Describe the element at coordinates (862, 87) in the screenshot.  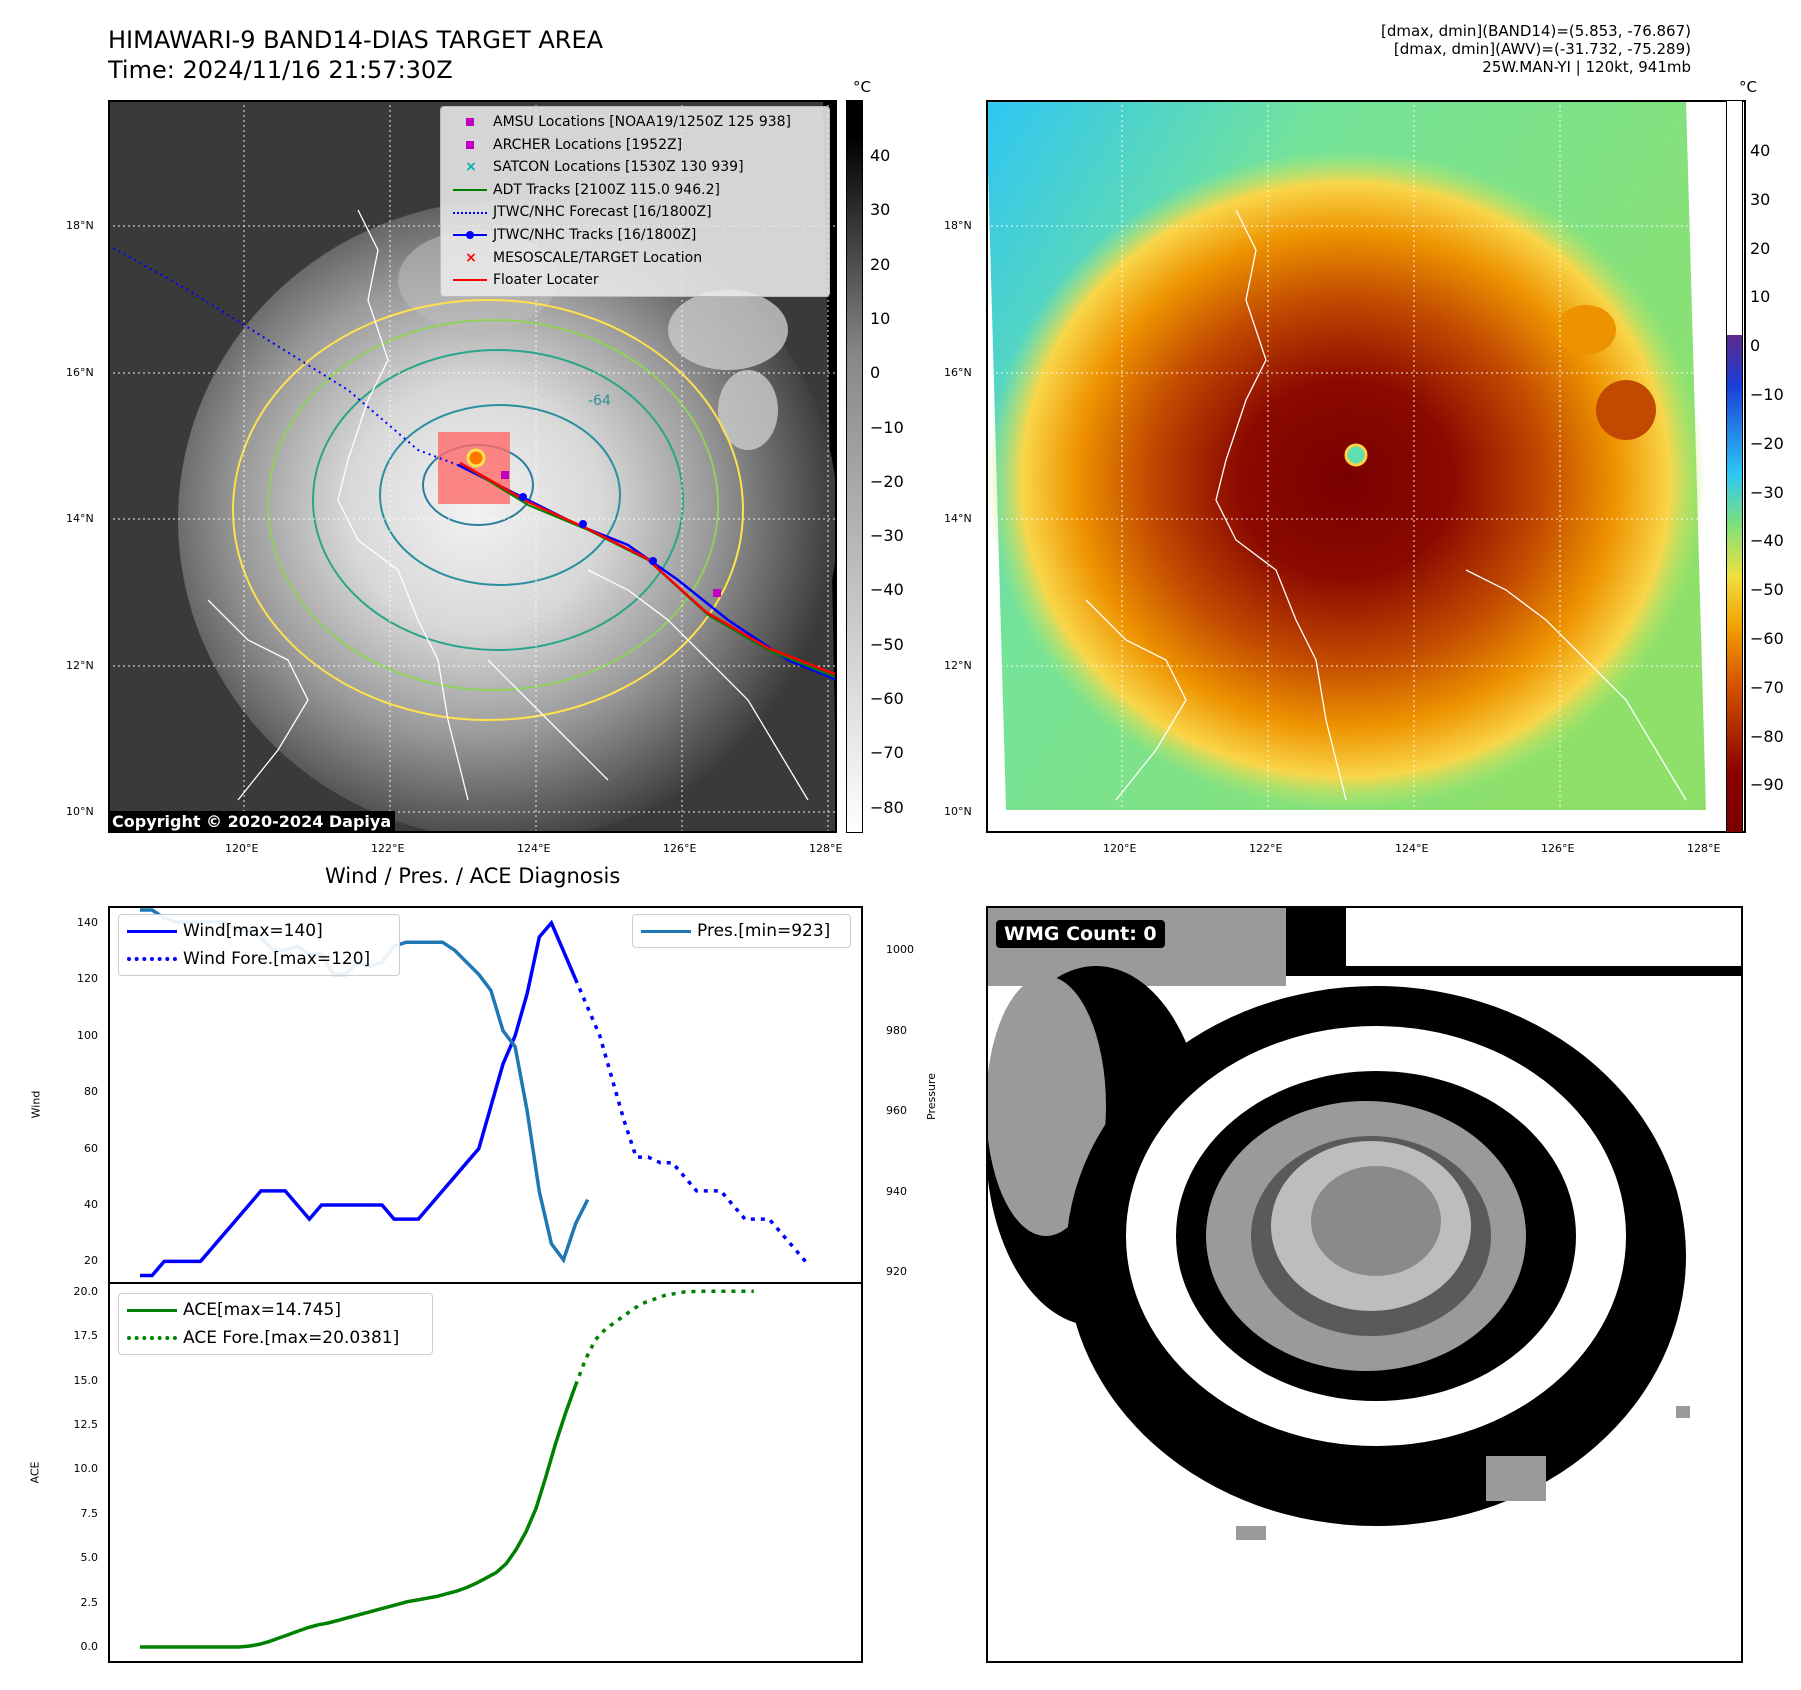
I see `colorbar-unit-left: °C` at that location.